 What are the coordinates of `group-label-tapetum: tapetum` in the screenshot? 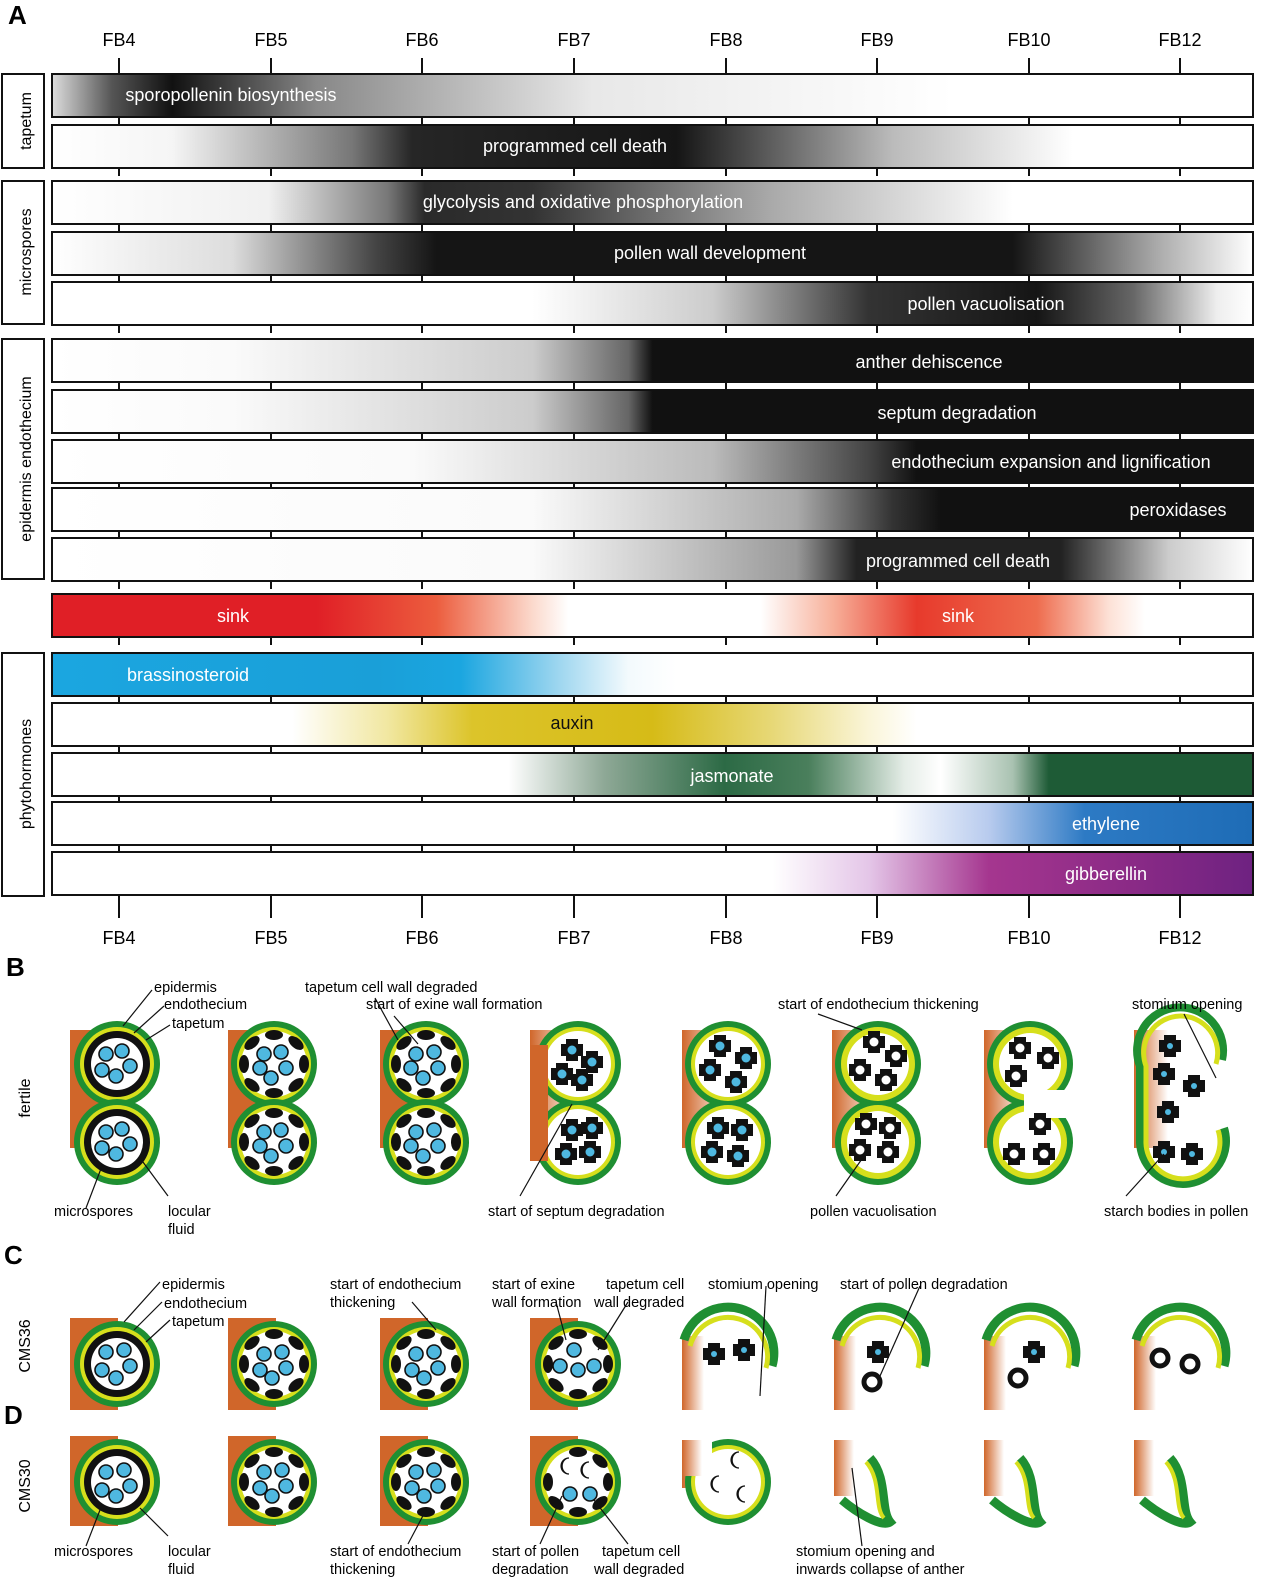 It's located at (26, 121).